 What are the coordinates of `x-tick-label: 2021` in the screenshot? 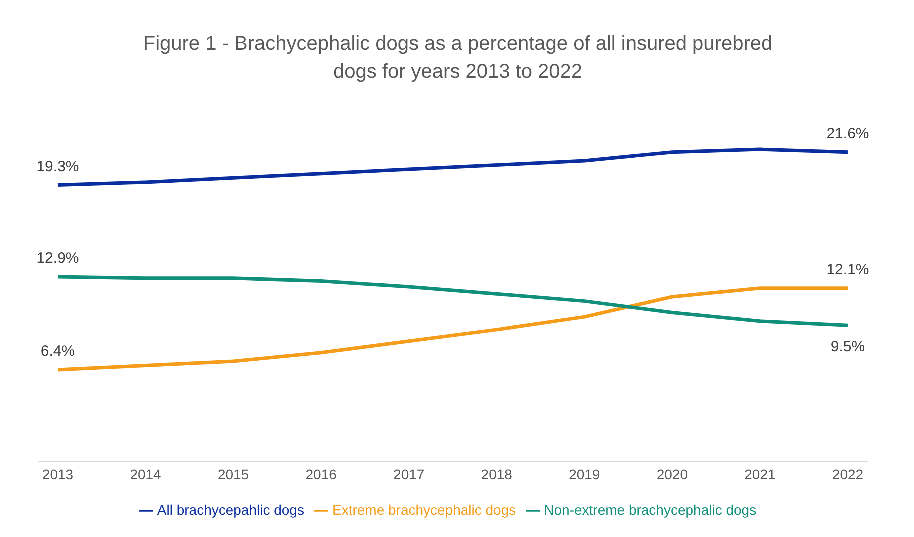 It's located at (760, 474).